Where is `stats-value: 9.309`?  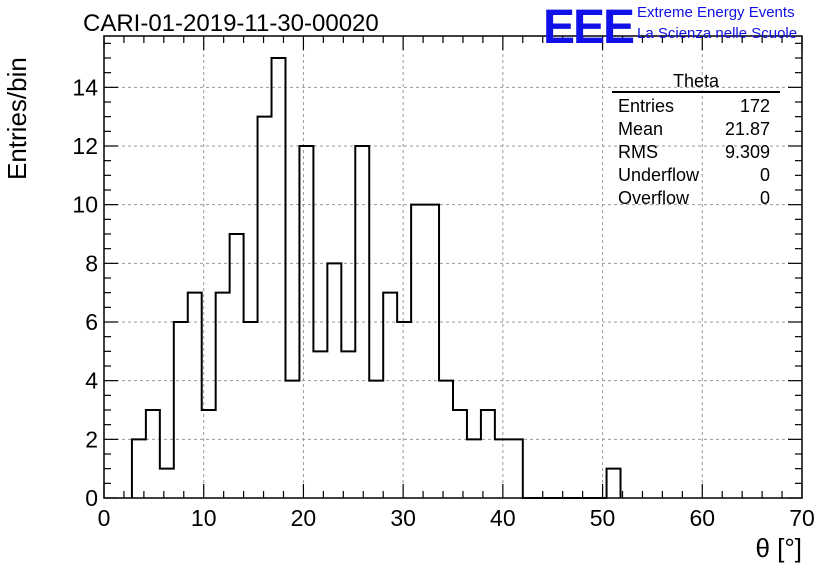 stats-value: 9.309 is located at coordinates (747, 152).